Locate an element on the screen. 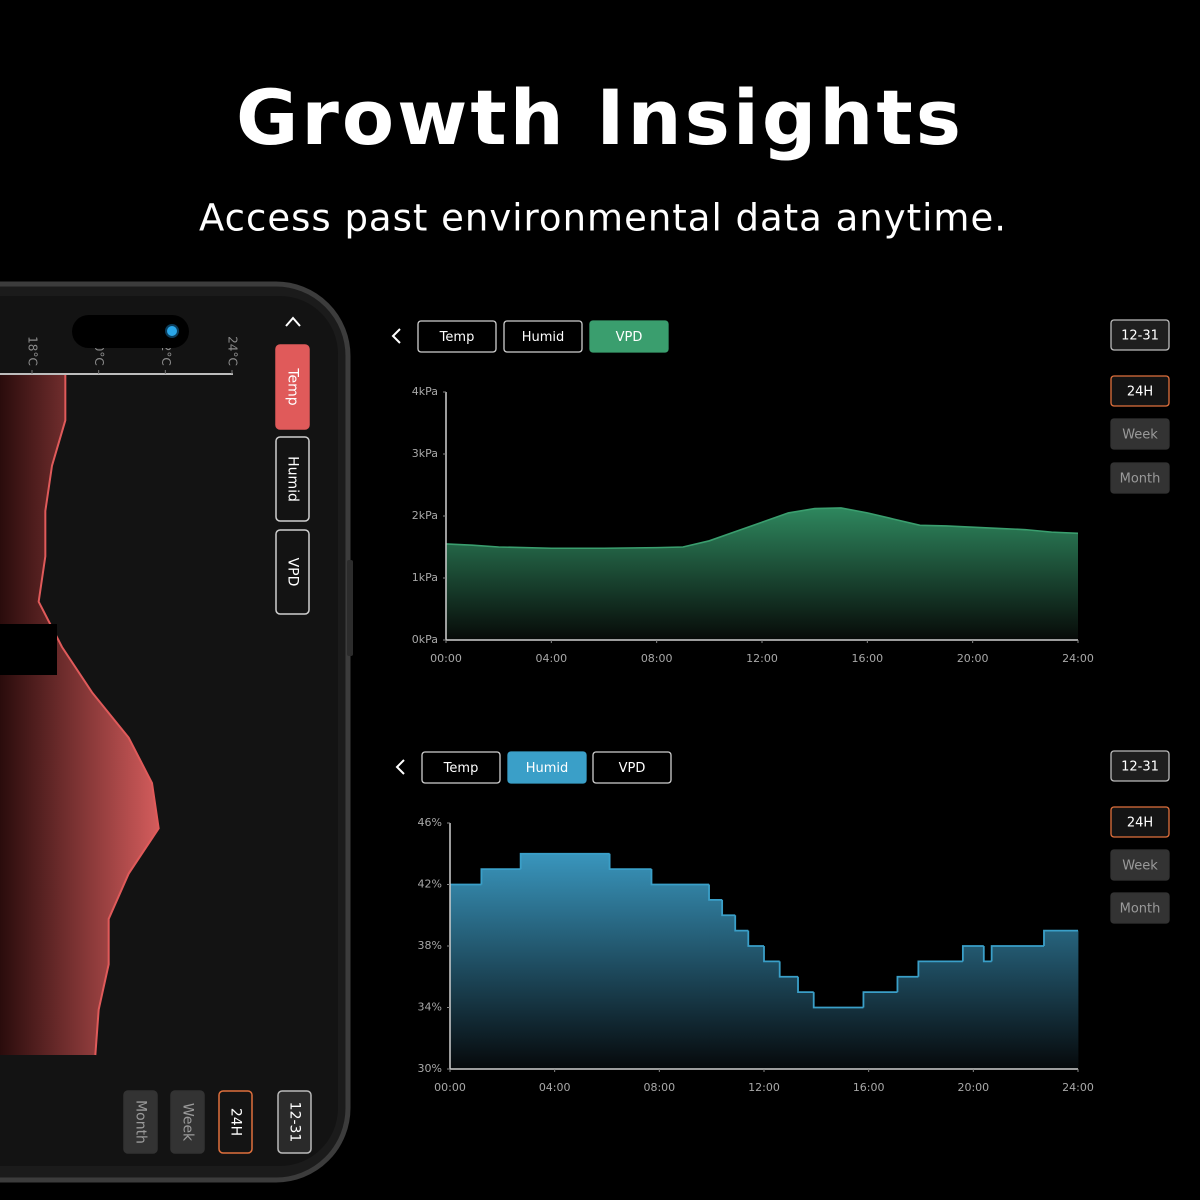 This screenshot has height=1200, width=1200. y-tick-label: 2kPa is located at coordinates (425, 515).